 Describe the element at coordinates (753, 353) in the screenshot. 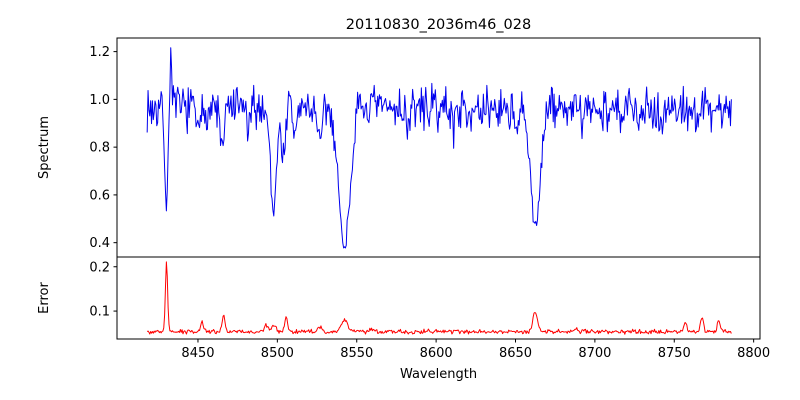

I see `x-tick-label: 8800` at that location.